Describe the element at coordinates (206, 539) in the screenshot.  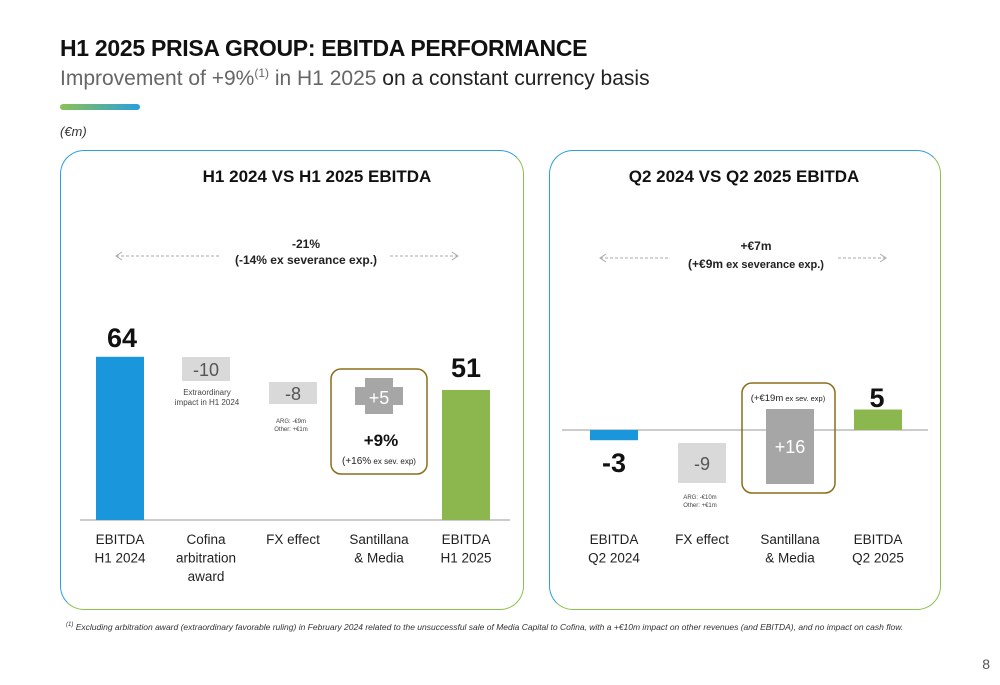
I see `h1-category-label-2: Cofina` at that location.